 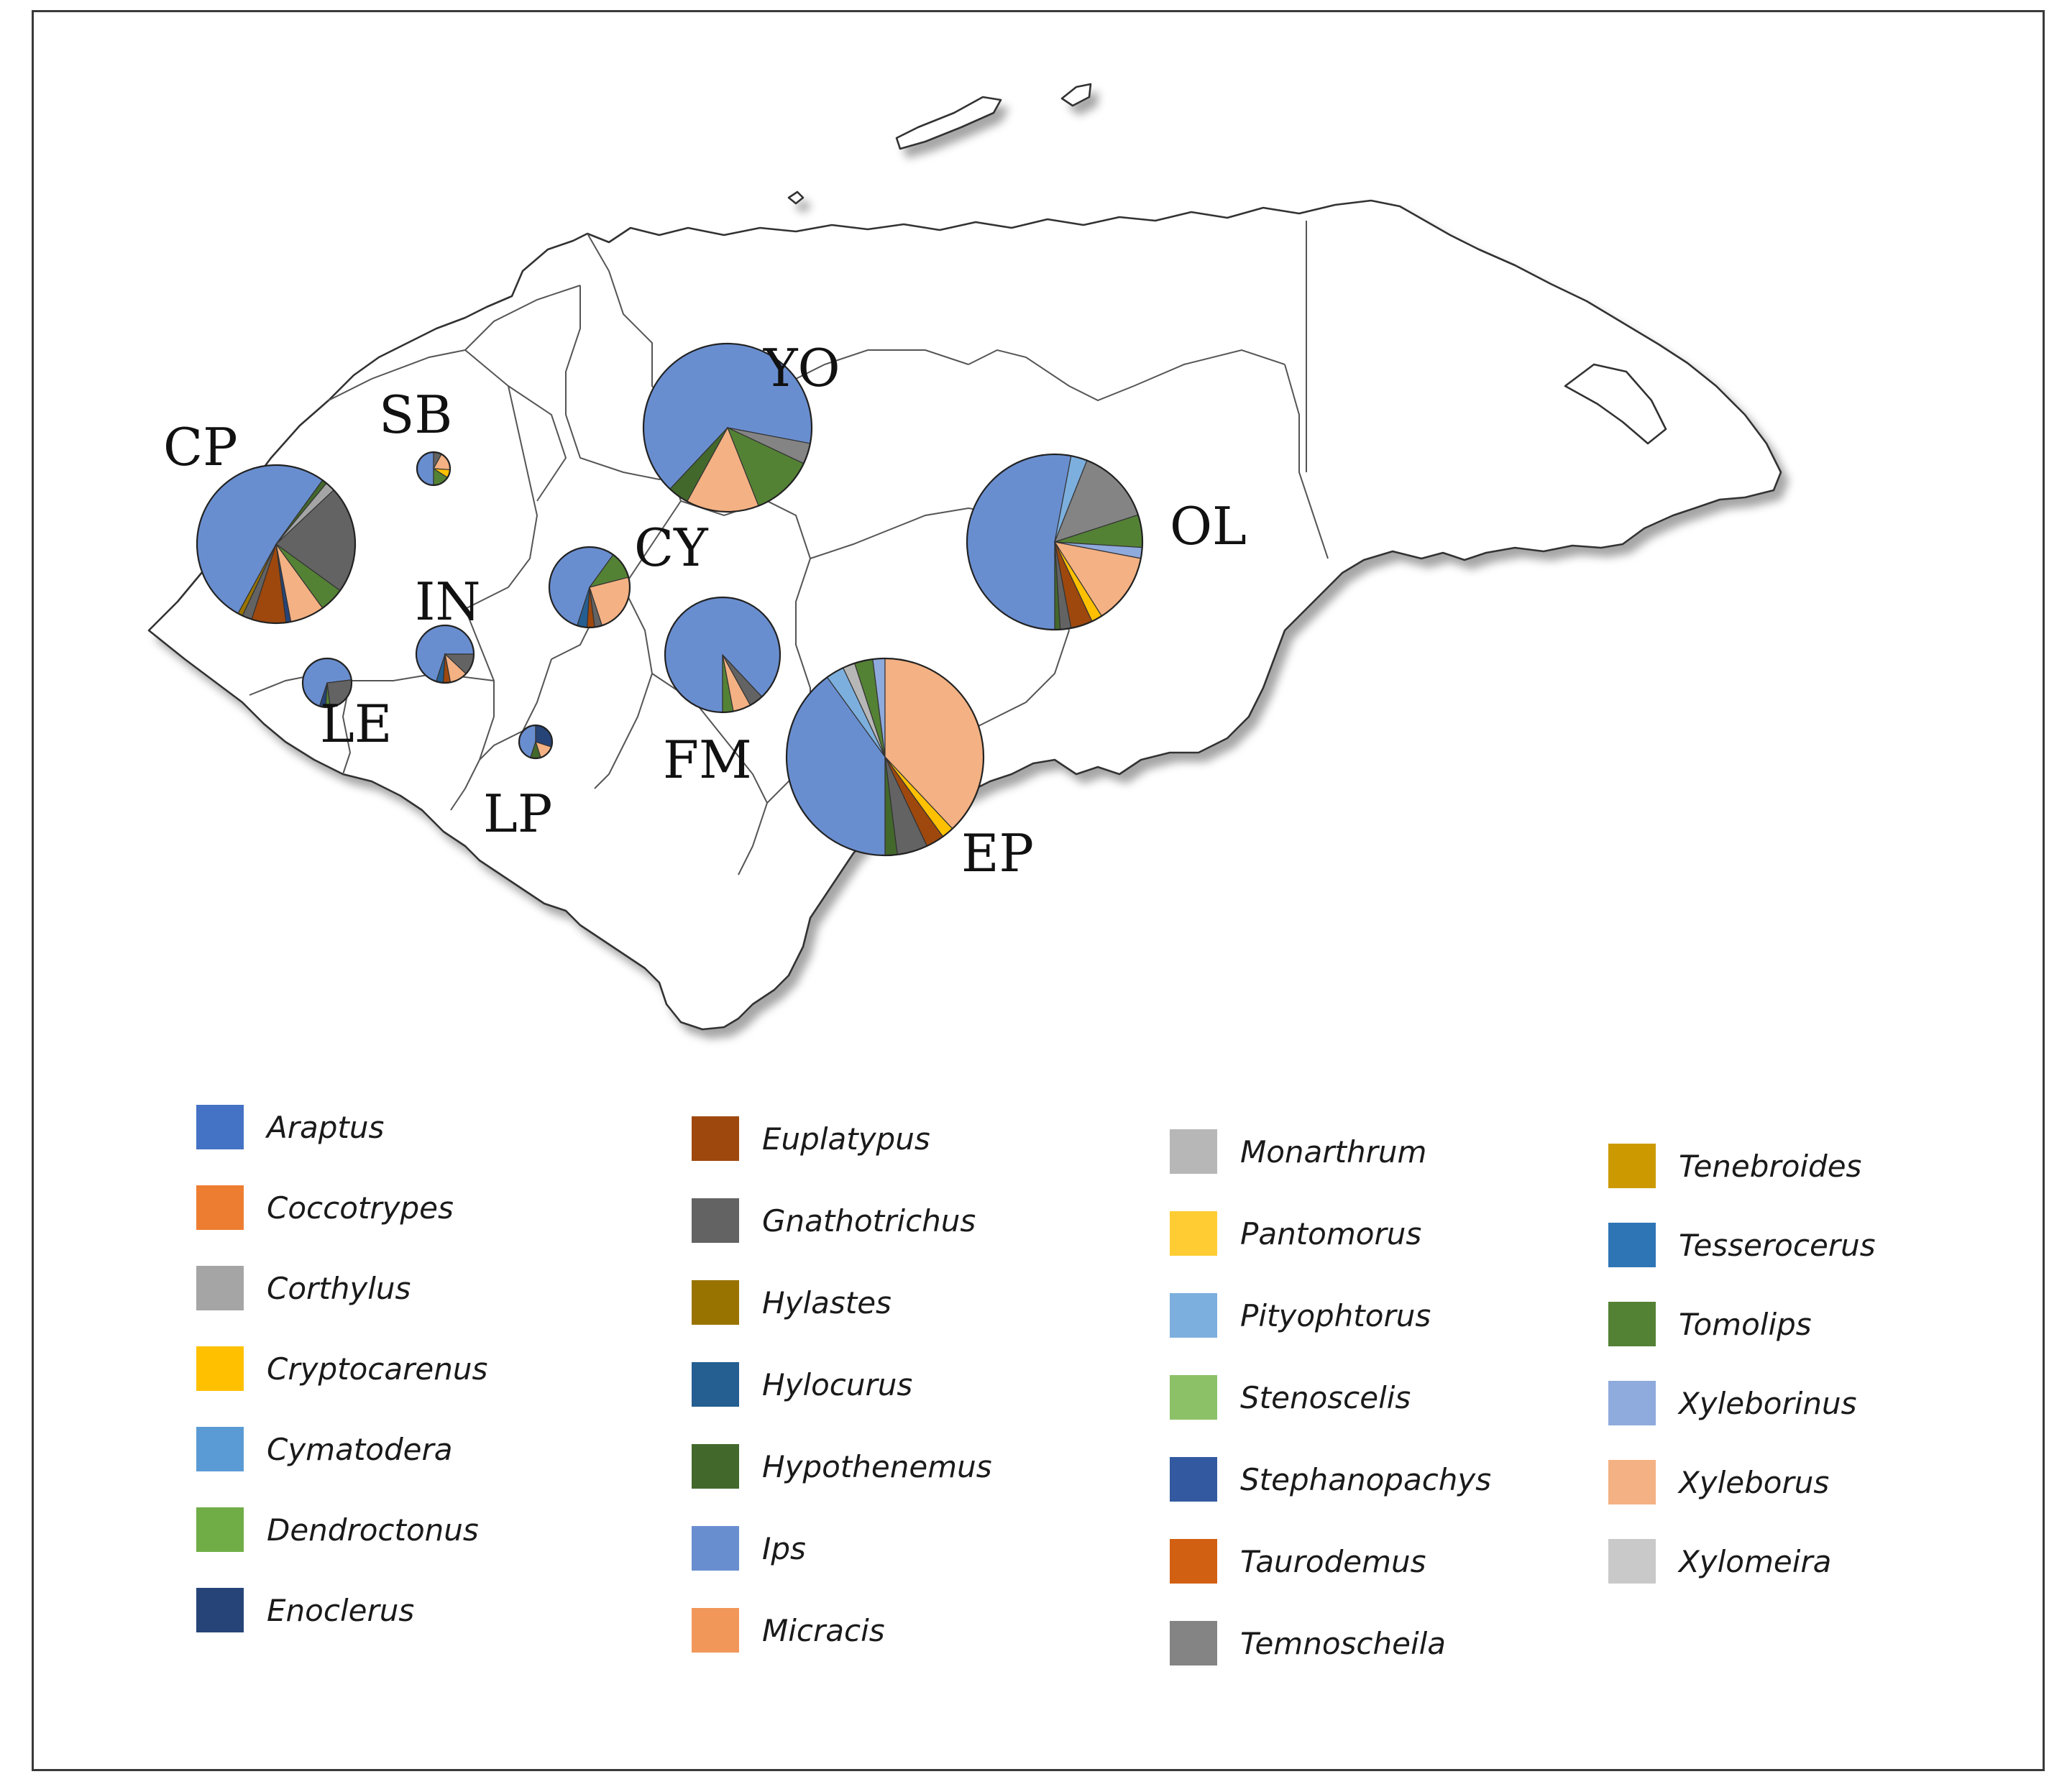 I want to click on pie-yo, so click(x=727, y=428).